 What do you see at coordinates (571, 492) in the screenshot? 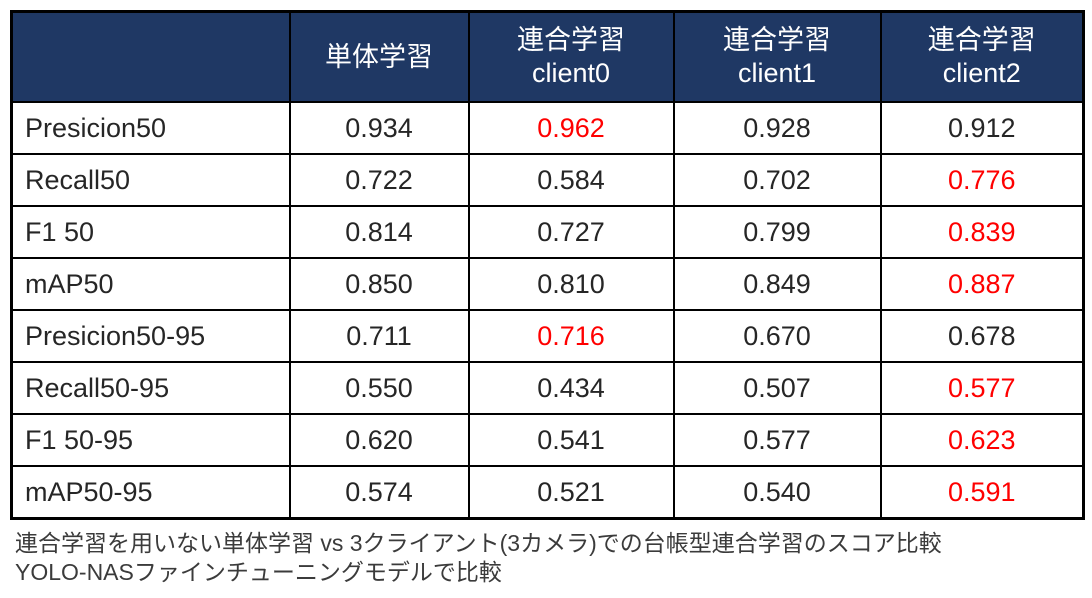
I see `metric-value-cell: 0.521` at bounding box center [571, 492].